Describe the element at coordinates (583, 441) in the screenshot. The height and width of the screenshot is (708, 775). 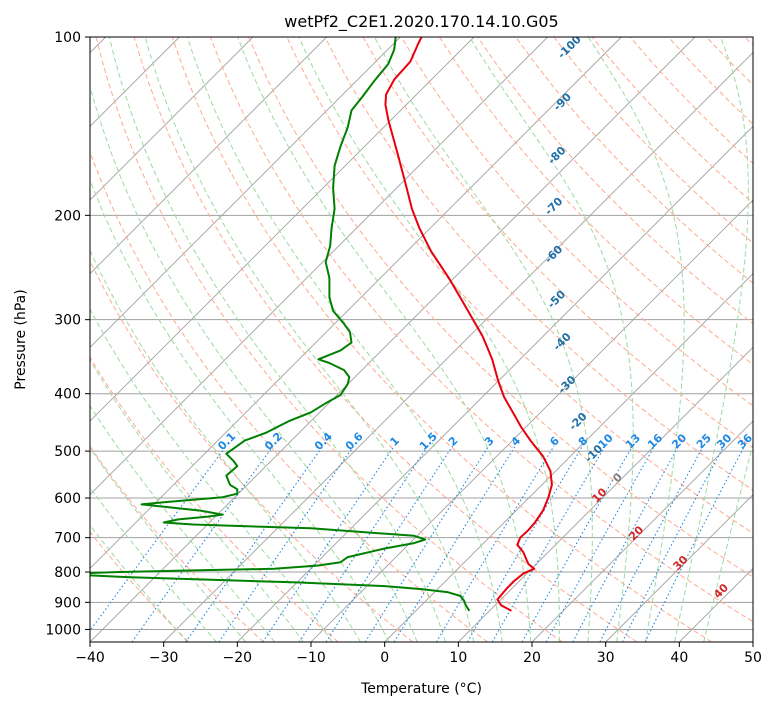
I see `mixing-ratio-label: 8` at that location.